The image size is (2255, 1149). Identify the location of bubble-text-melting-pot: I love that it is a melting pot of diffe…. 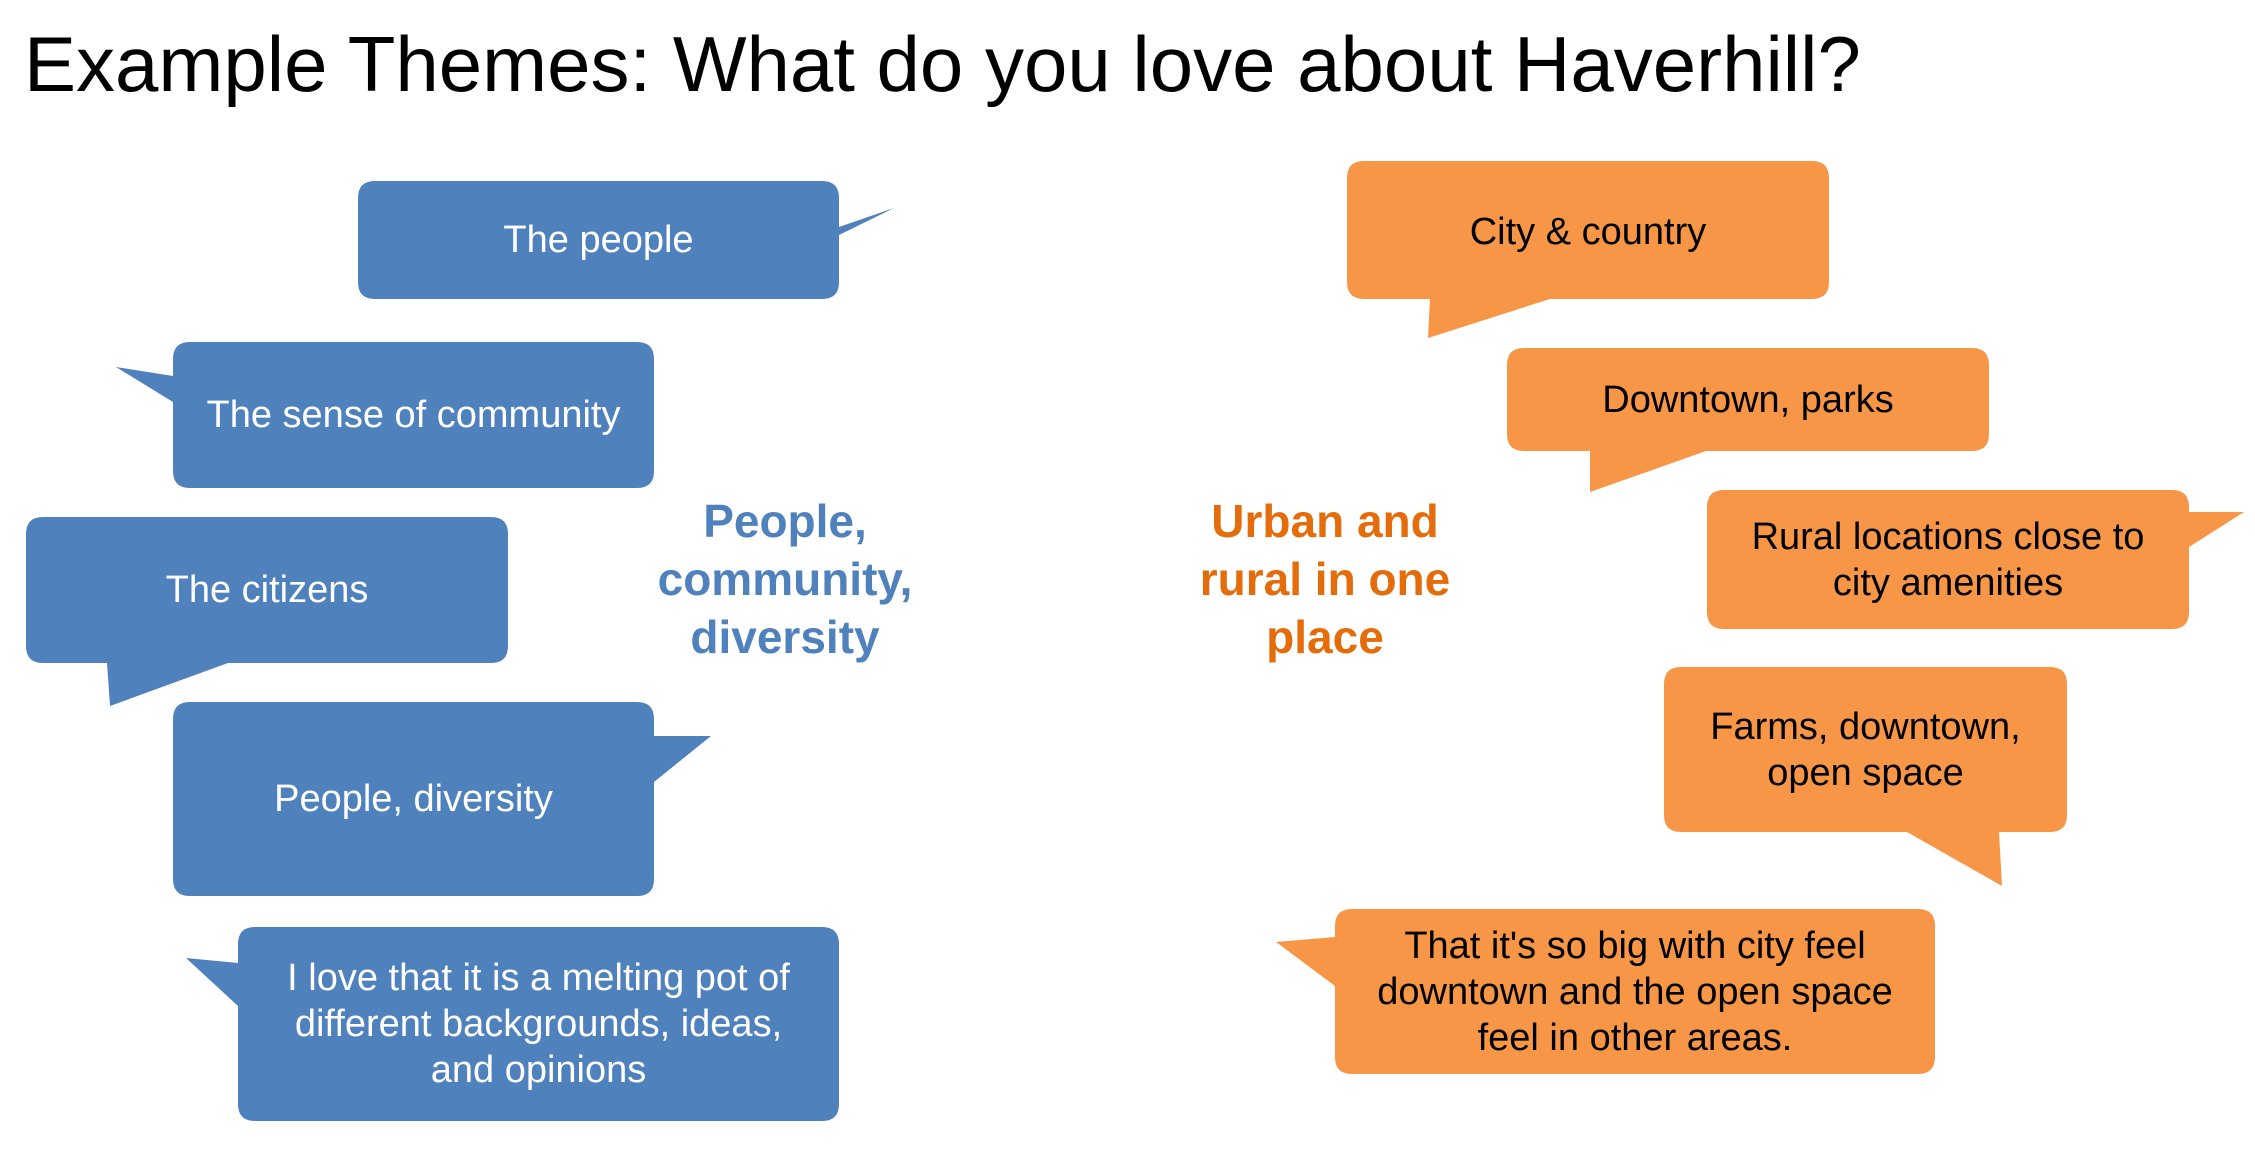
(538, 1024).